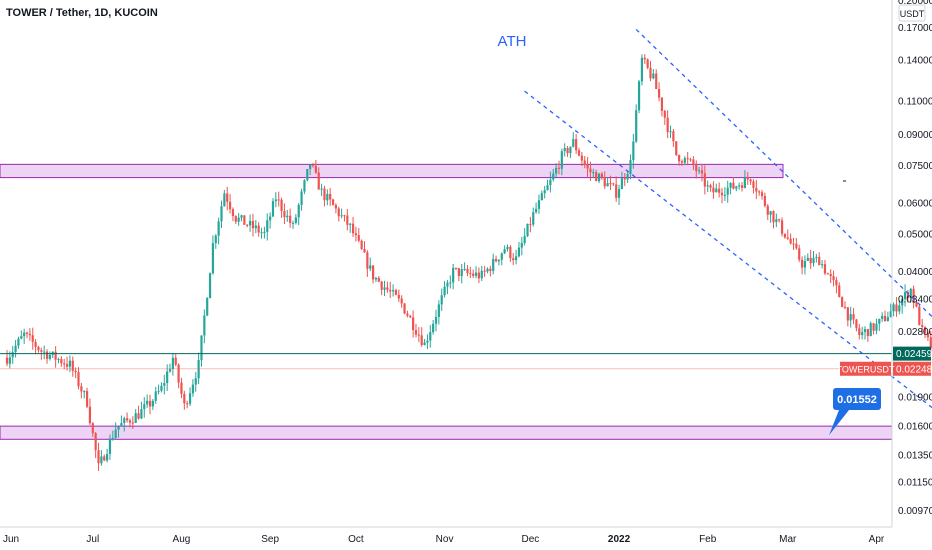 The width and height of the screenshot is (932, 550). I want to click on currency-label: USDT, so click(912, 14).